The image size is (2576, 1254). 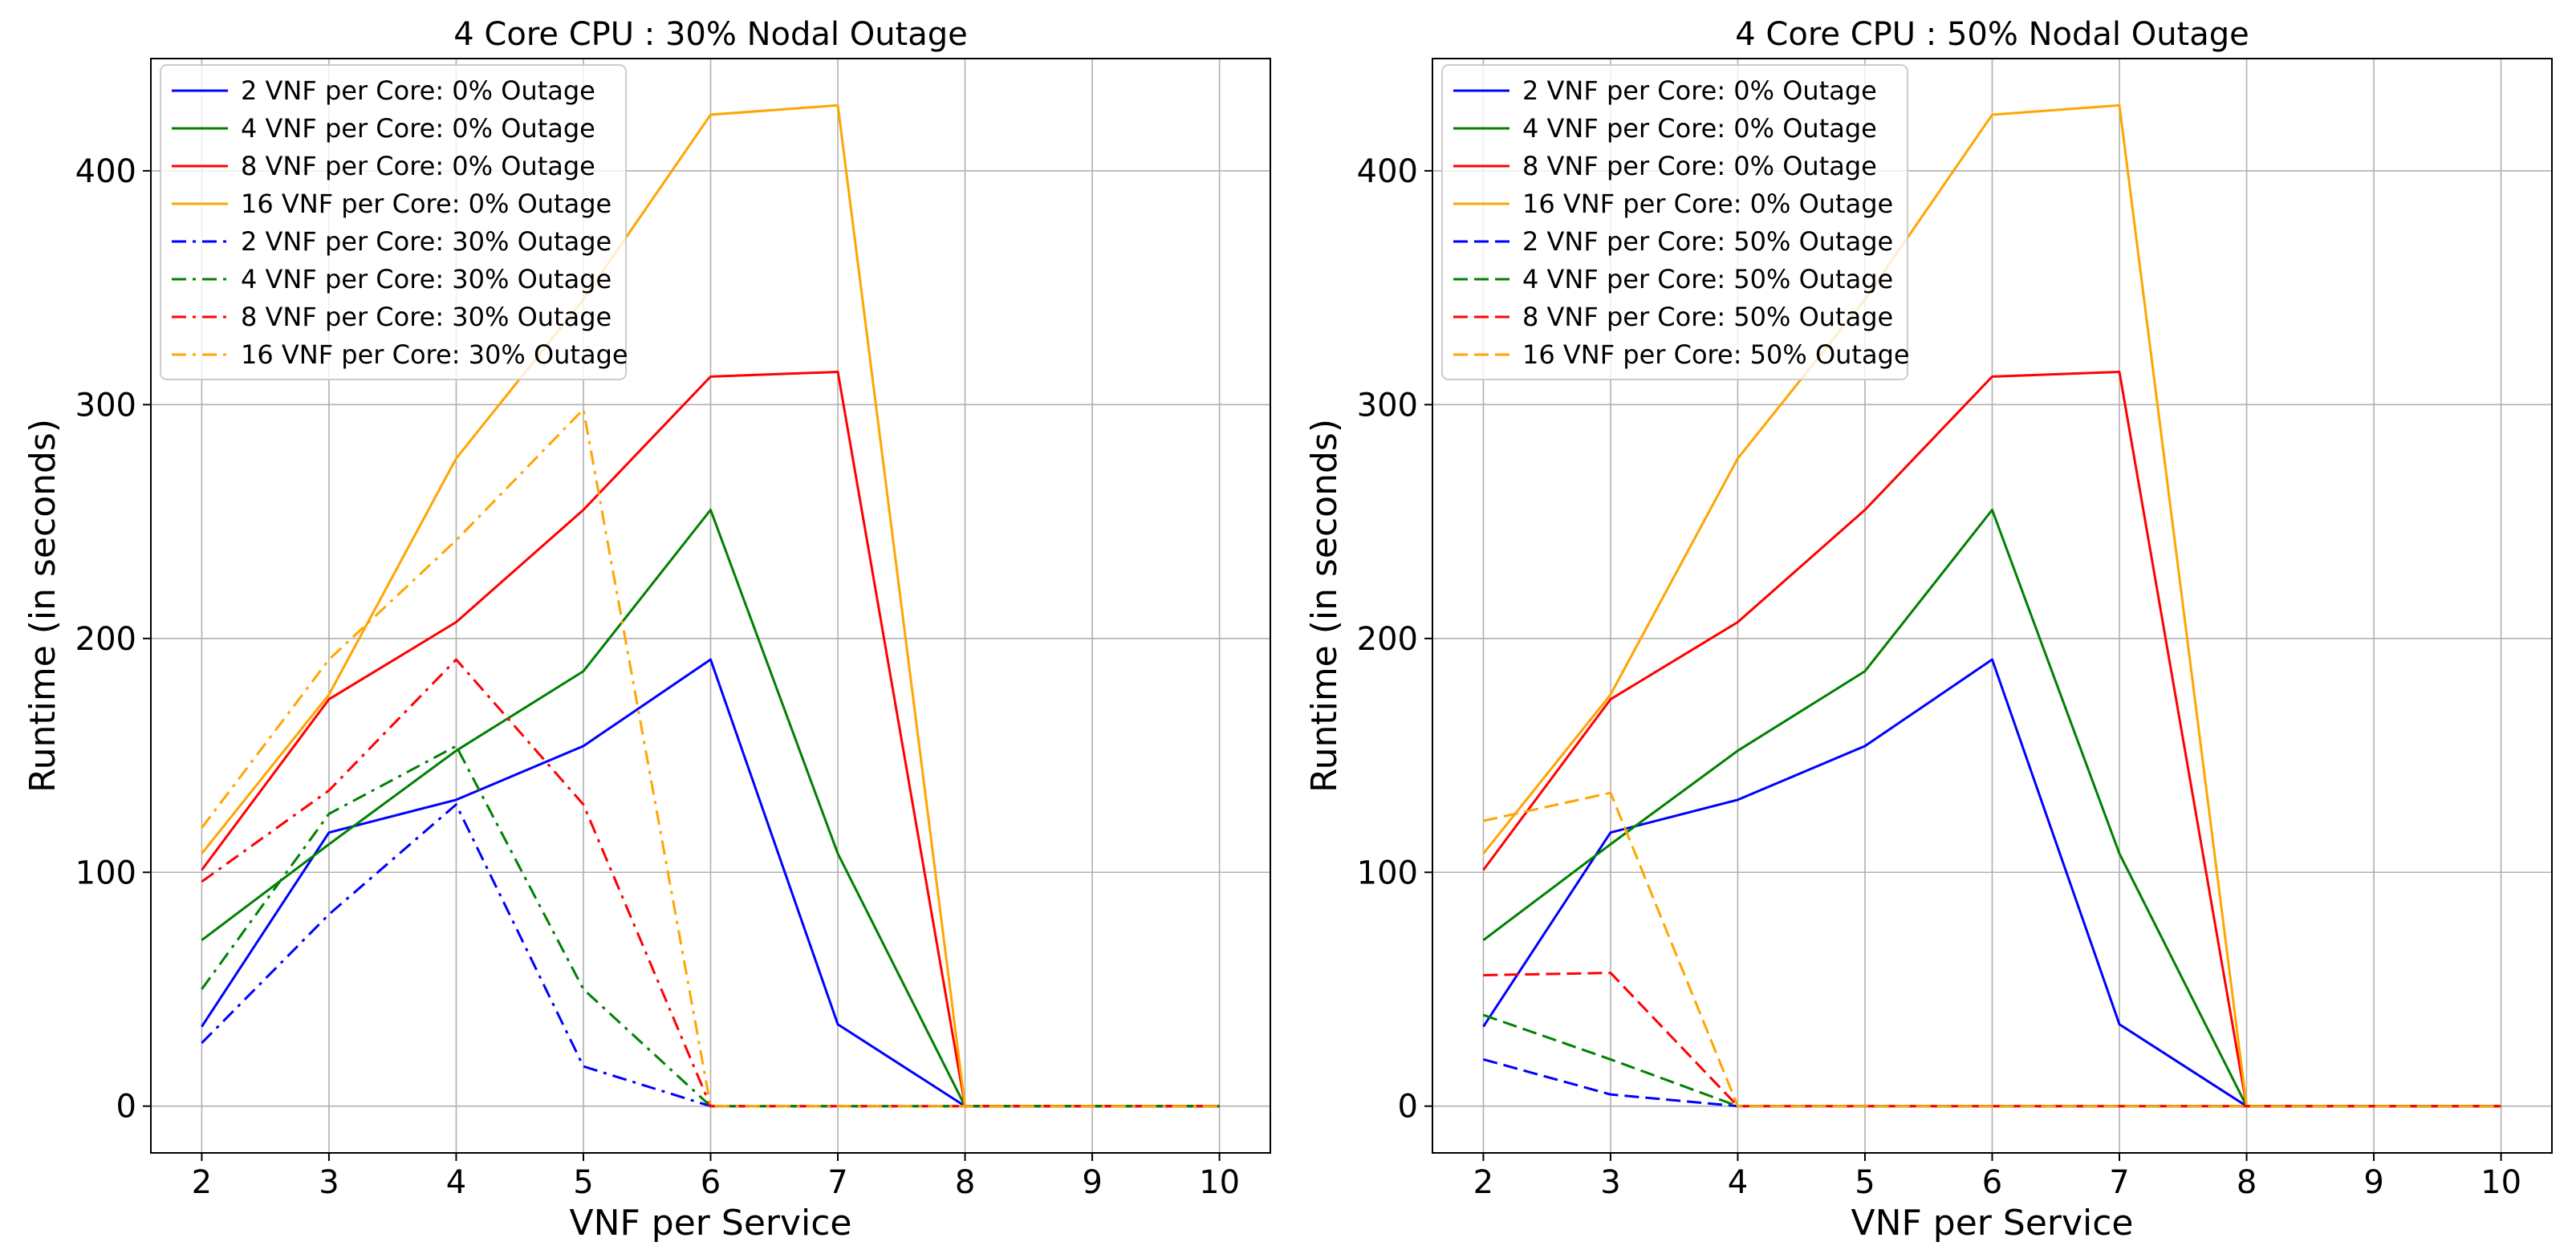 I want to click on legend-label: 4 VNF per Core: 50% Outage, so click(x=1707, y=279).